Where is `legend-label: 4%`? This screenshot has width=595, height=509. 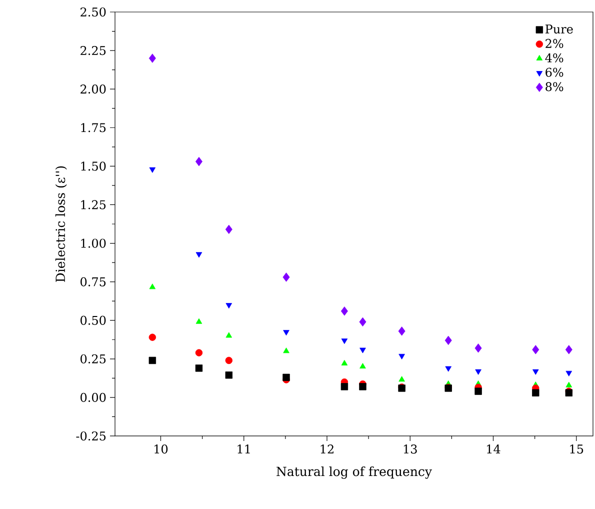 legend-label: 4% is located at coordinates (554, 57).